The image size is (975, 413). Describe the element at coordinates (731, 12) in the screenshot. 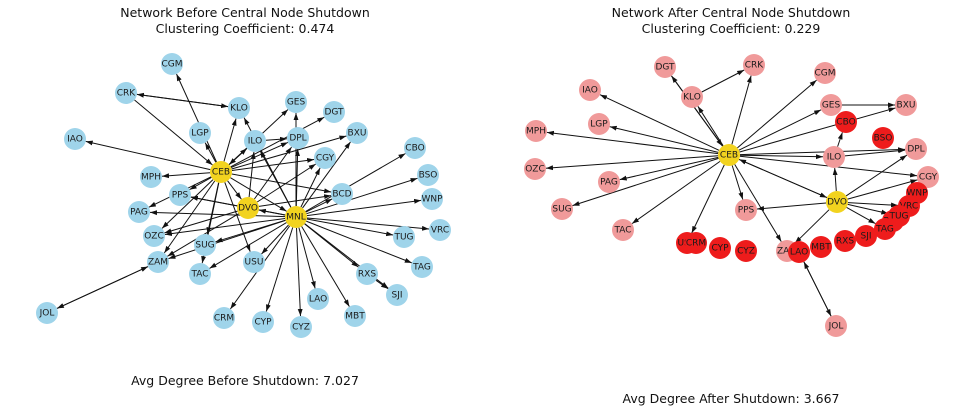

I see `right-panel-title: Network After Central Node Shutdown` at that location.